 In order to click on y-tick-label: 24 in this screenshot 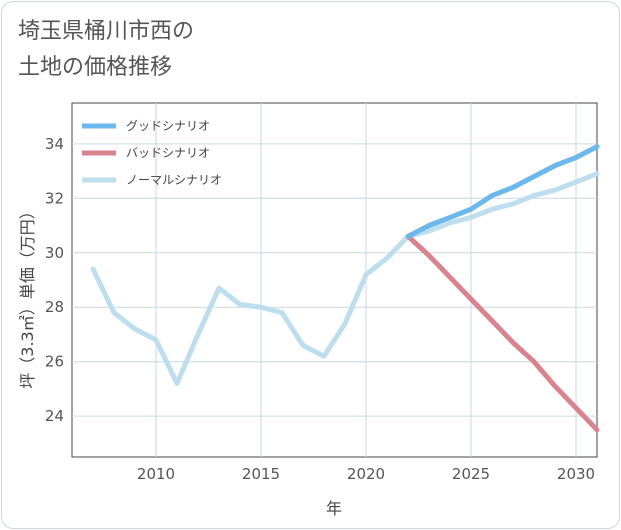, I will do `click(54, 416)`.